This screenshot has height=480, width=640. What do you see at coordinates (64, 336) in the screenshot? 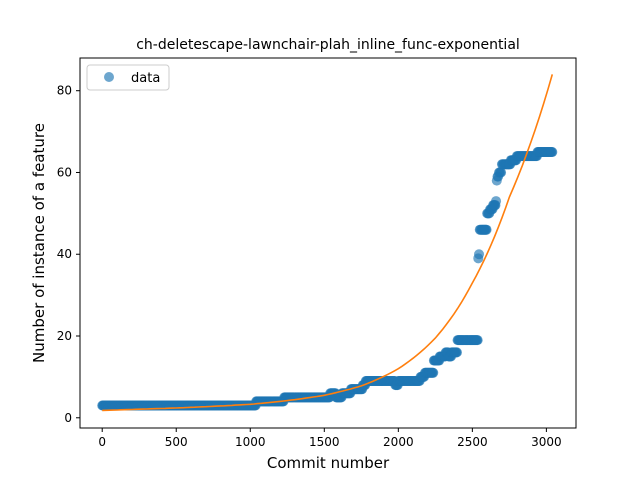
I see `y-tick-label: 20` at bounding box center [64, 336].